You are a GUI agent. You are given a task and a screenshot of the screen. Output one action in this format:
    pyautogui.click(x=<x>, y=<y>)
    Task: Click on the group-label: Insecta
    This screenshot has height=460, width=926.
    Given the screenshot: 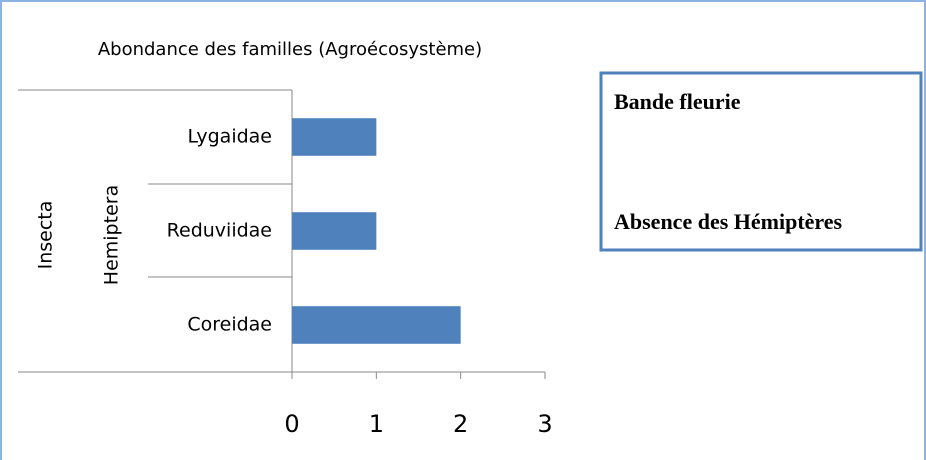 What is the action you would take?
    pyautogui.click(x=46, y=235)
    